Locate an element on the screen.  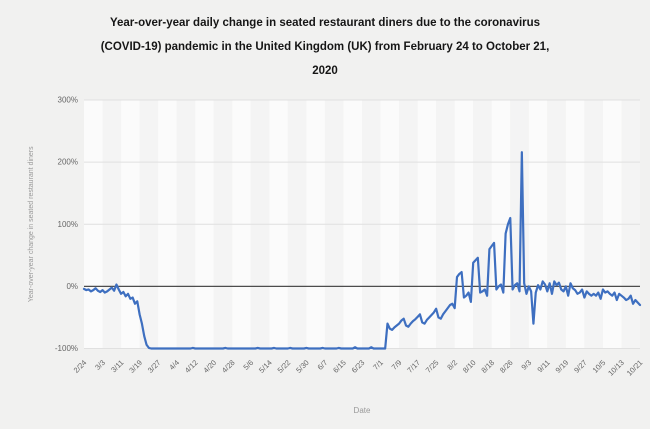
y-tick-label: 200% is located at coordinates (68, 162).